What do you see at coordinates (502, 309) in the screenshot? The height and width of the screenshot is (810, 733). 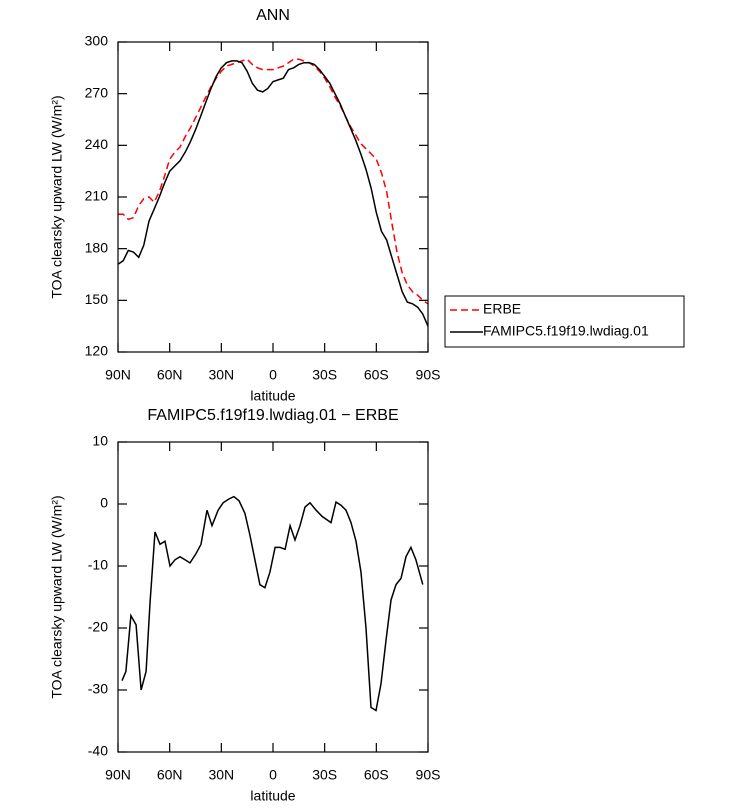 I see `legend-label: ERBE` at bounding box center [502, 309].